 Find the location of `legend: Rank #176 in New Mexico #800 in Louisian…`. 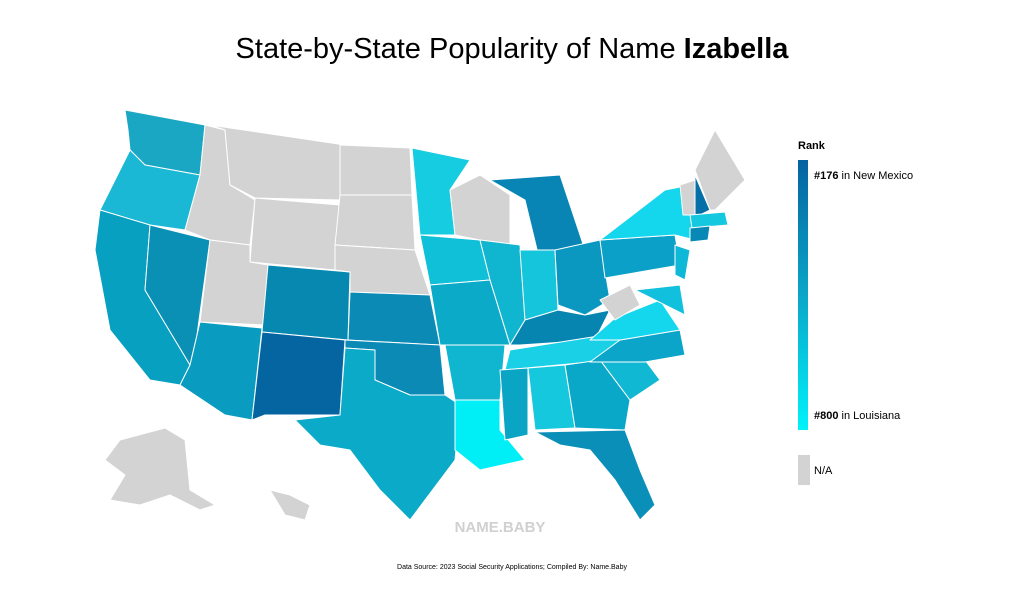

legend: Rank #176 in New Mexico #800 in Louisian… is located at coordinates (855, 312).